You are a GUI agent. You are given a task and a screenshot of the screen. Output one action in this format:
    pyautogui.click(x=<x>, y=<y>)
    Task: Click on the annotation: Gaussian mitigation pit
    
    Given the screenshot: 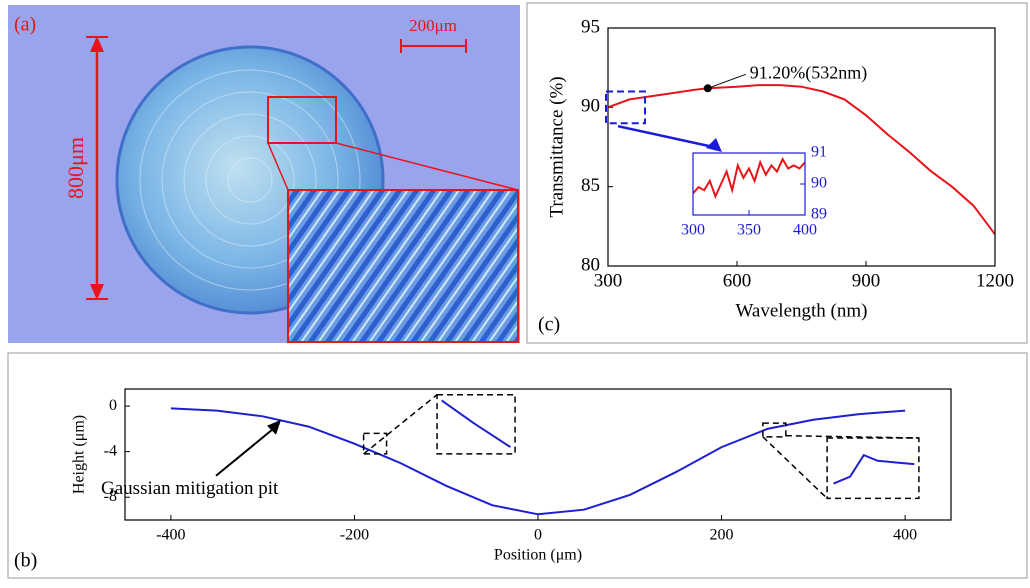 What is the action you would take?
    pyautogui.click(x=190, y=488)
    